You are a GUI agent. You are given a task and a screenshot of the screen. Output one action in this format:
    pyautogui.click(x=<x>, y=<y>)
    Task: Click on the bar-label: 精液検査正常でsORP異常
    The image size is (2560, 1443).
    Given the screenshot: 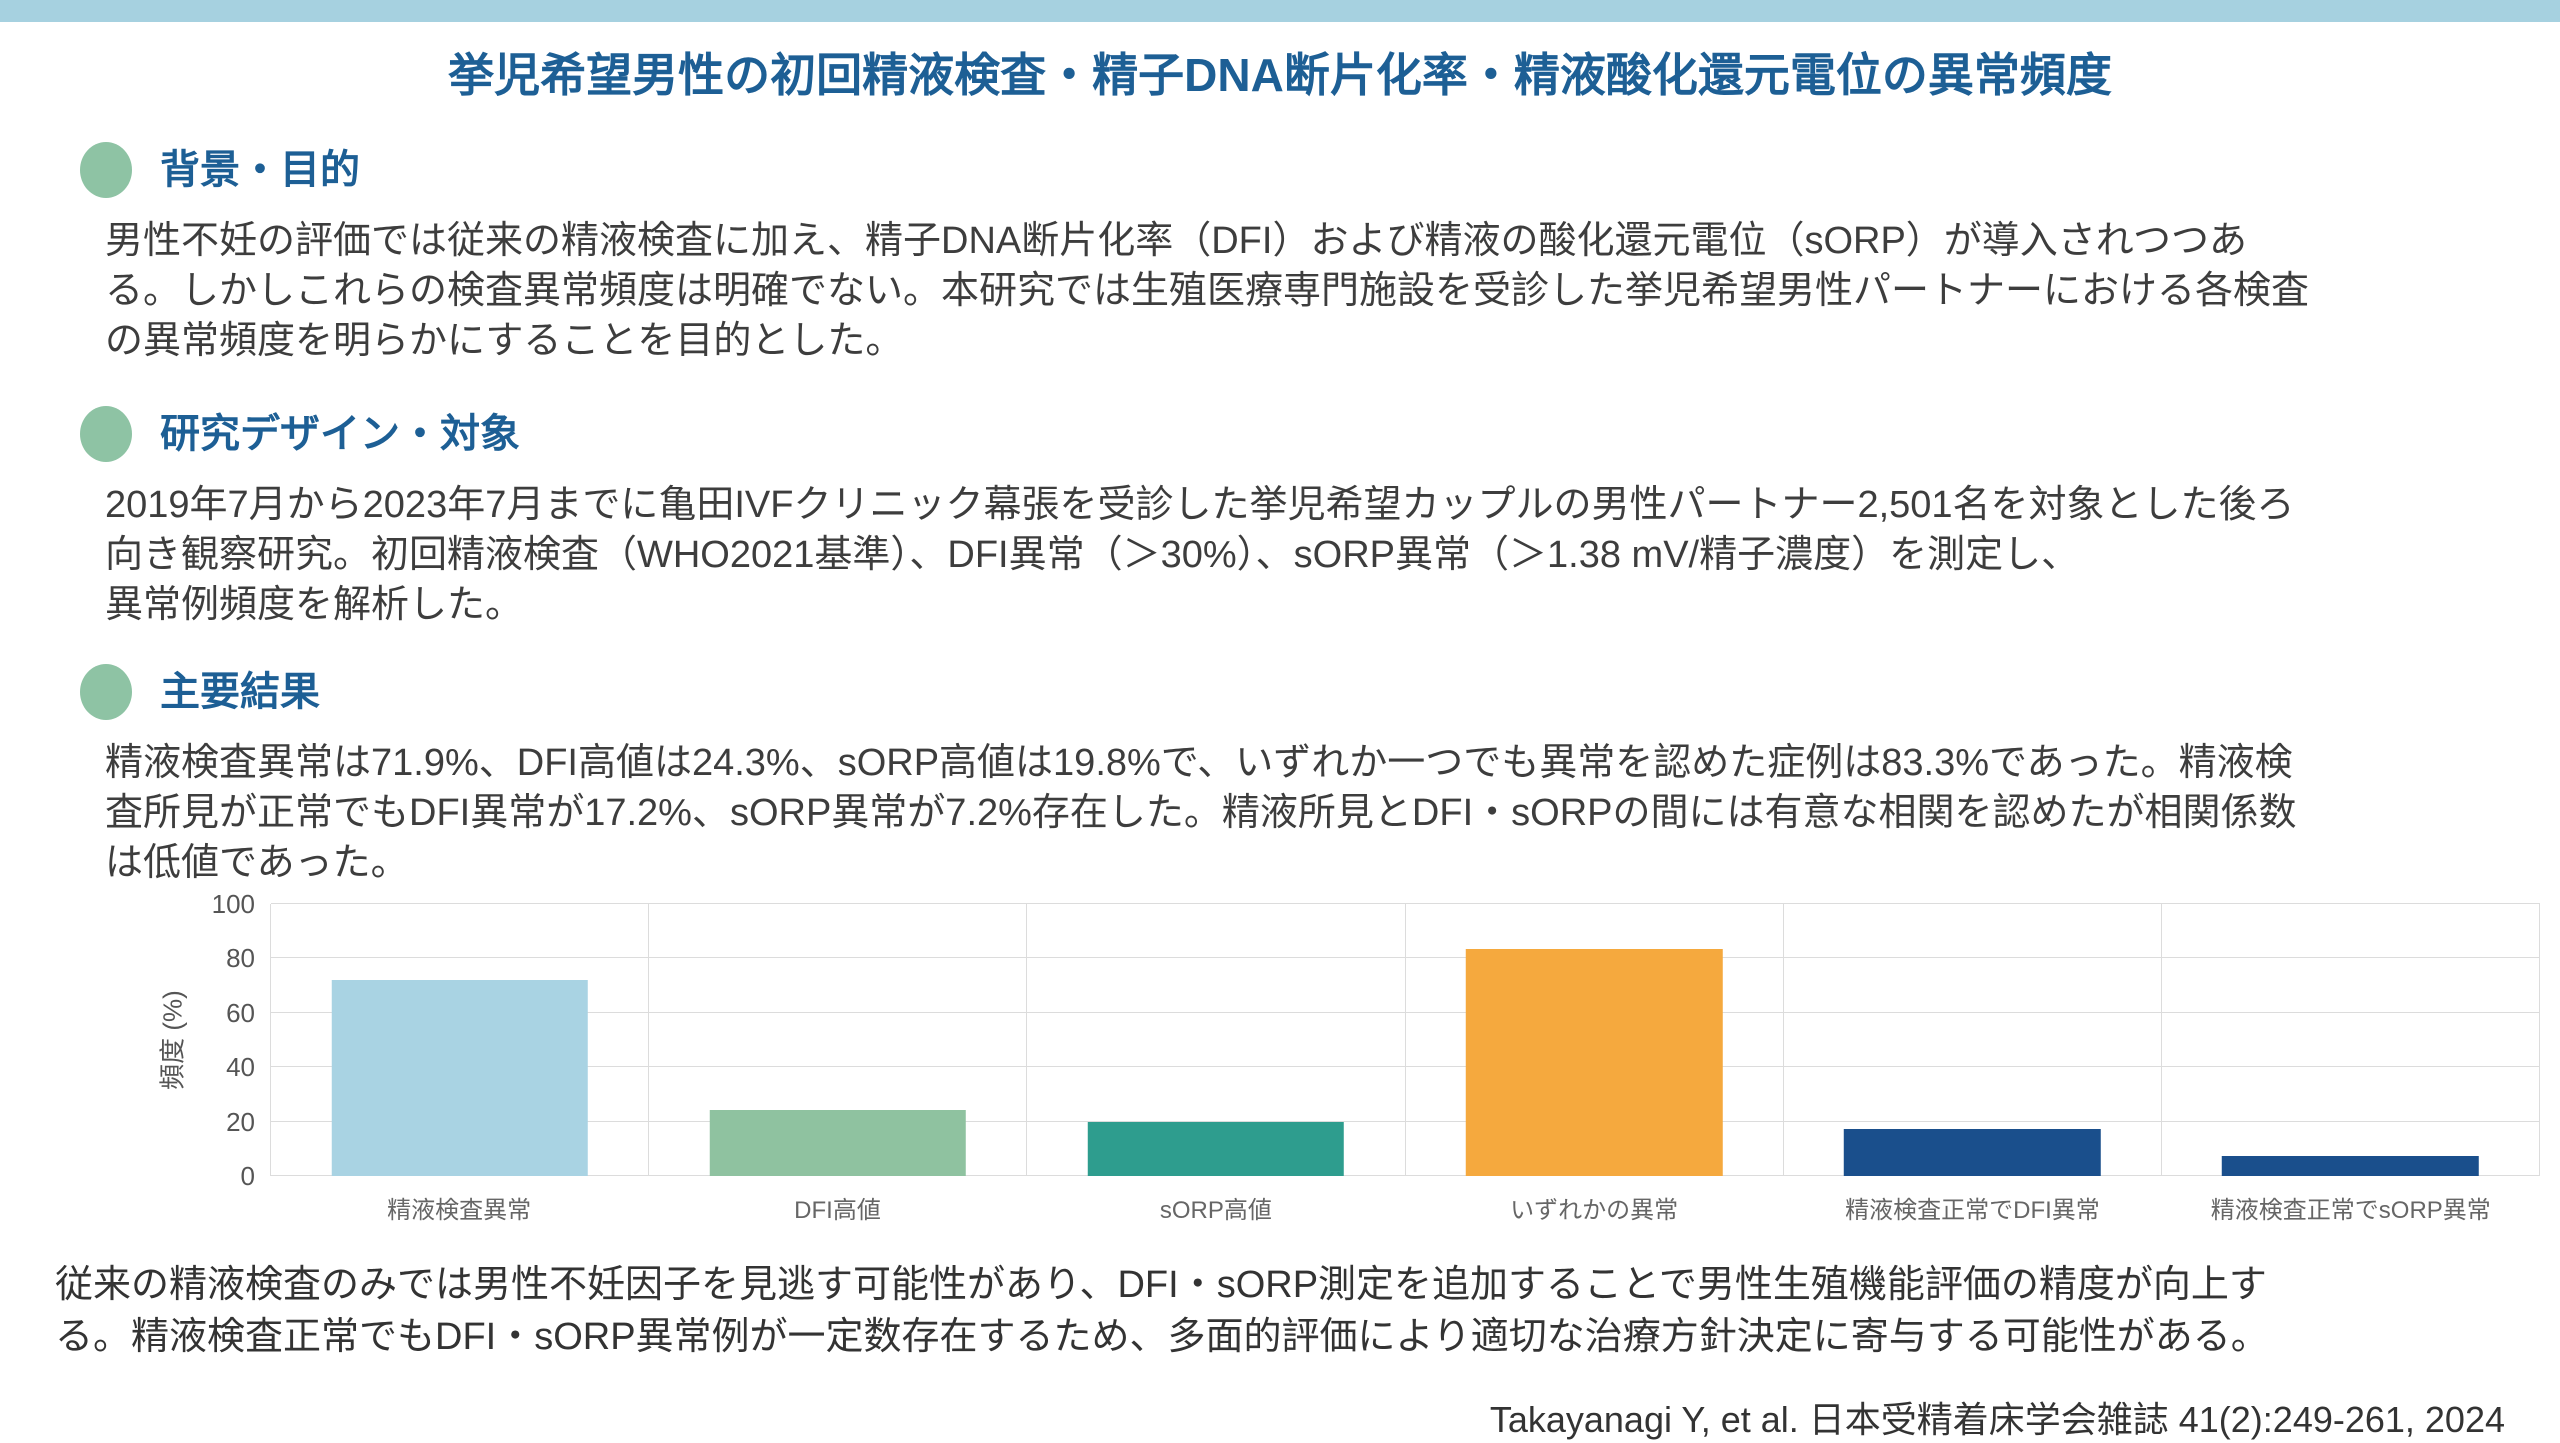 What is the action you would take?
    pyautogui.click(x=2350, y=1210)
    